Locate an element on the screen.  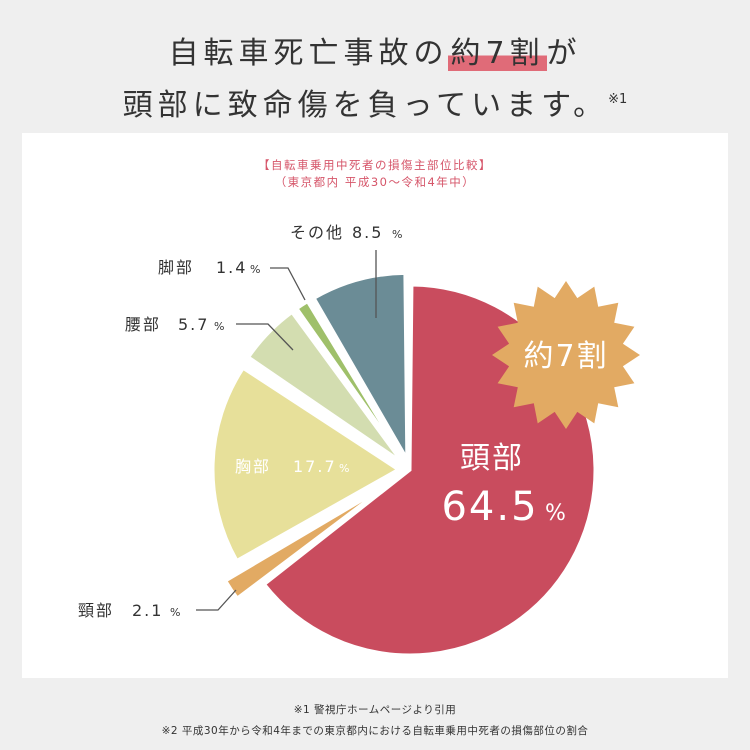
slice-label-unit-6: % is located at coordinates (398, 234).